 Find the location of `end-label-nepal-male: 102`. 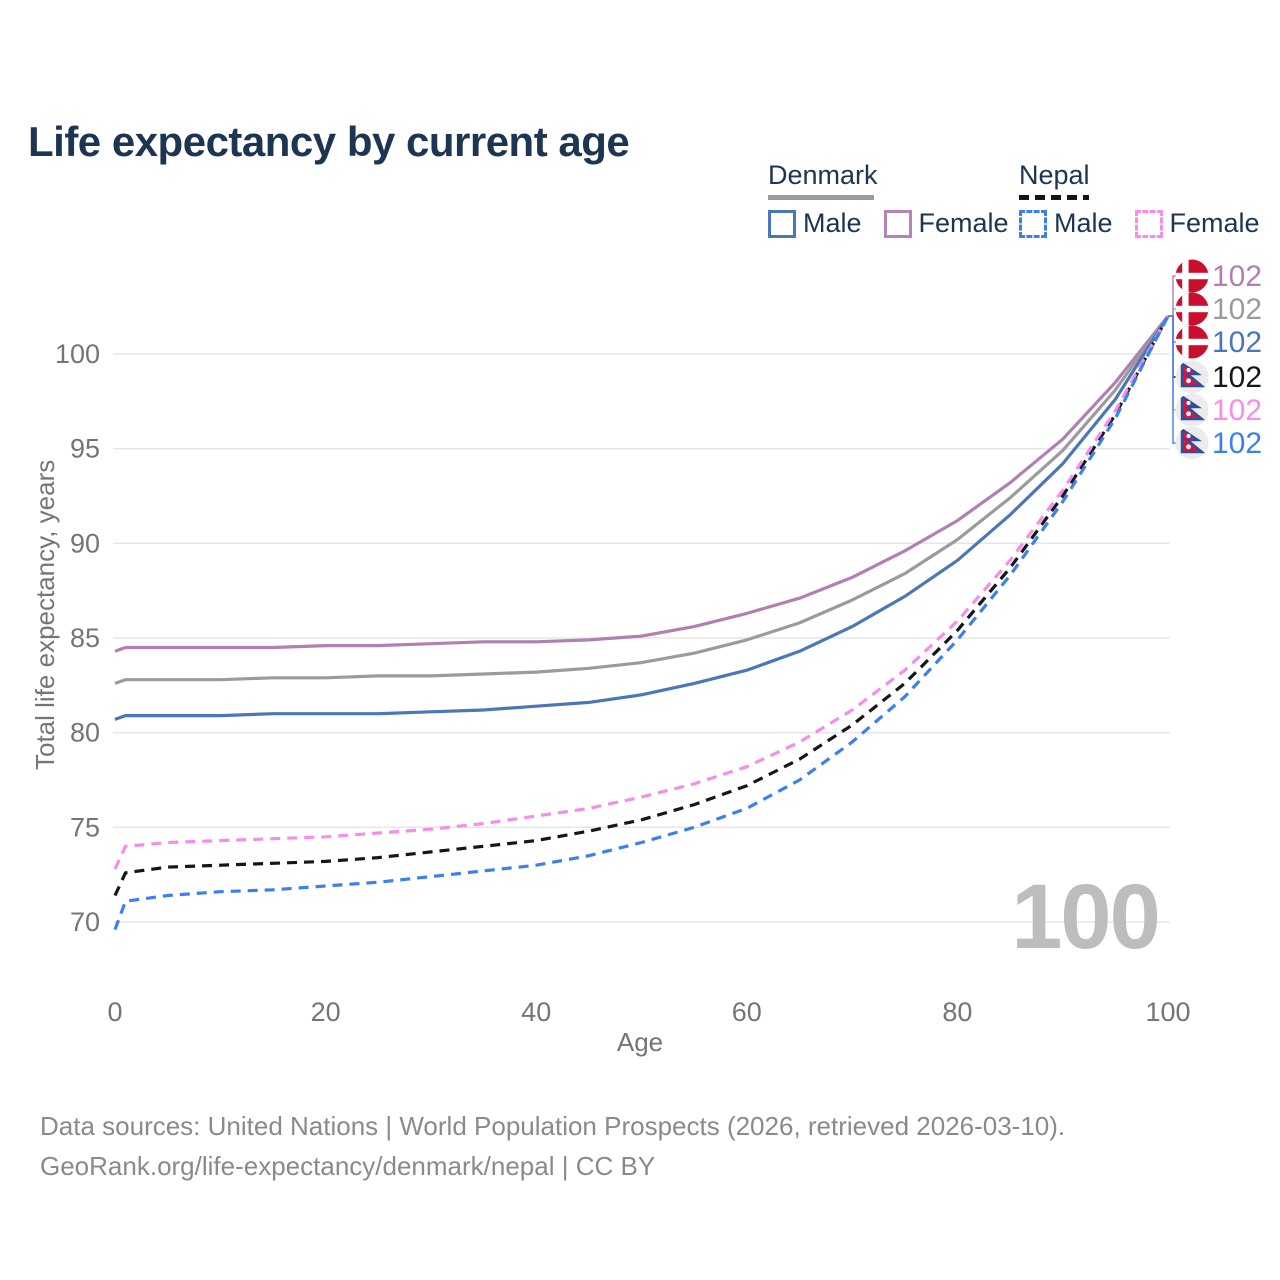

end-label-nepal-male: 102 is located at coordinates (1237, 443).